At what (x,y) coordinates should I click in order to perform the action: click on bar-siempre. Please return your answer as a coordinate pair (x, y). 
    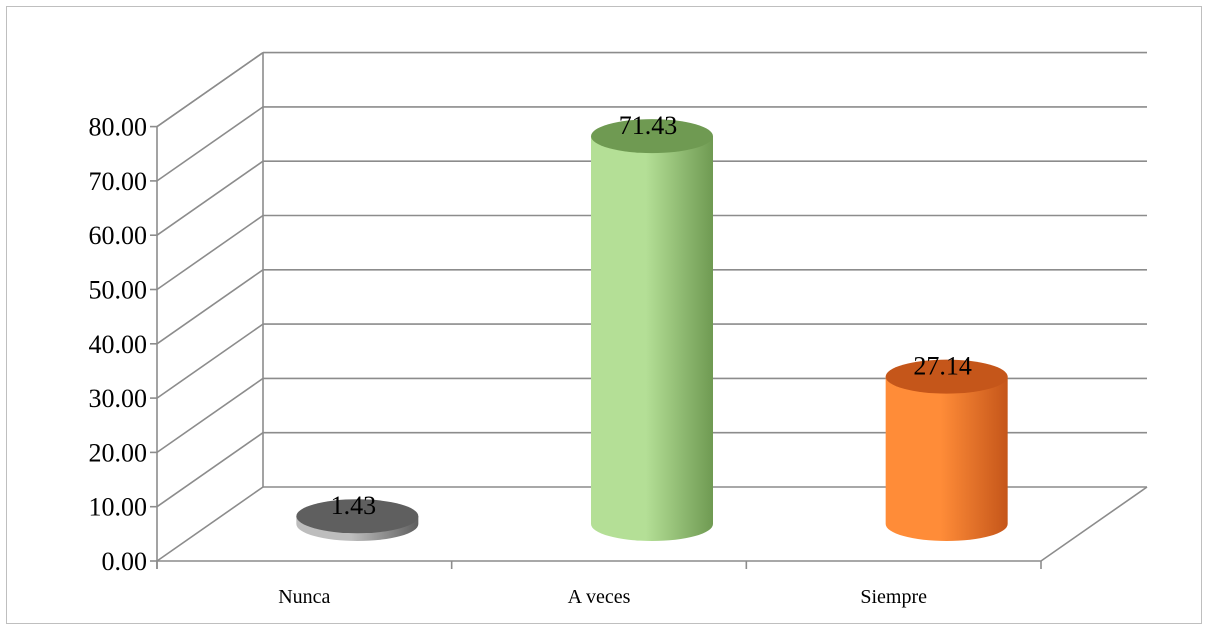
    Looking at the image, I should click on (946, 450).